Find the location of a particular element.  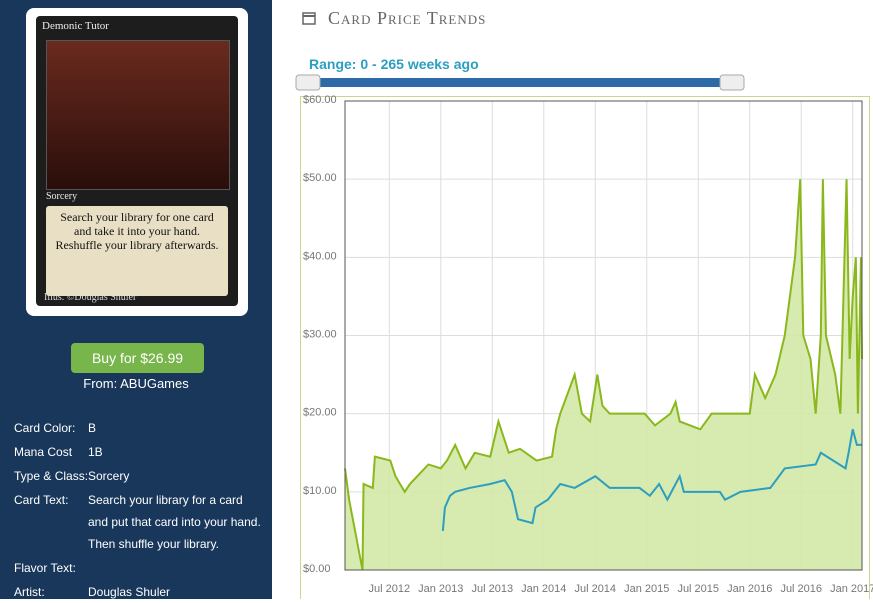

card-art is located at coordinates (138, 115).